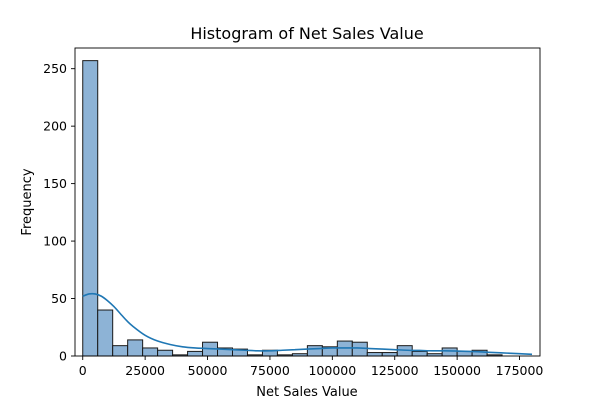 The width and height of the screenshot is (600, 400). What do you see at coordinates (55, 183) in the screenshot?
I see `y-tick-label: 150` at bounding box center [55, 183].